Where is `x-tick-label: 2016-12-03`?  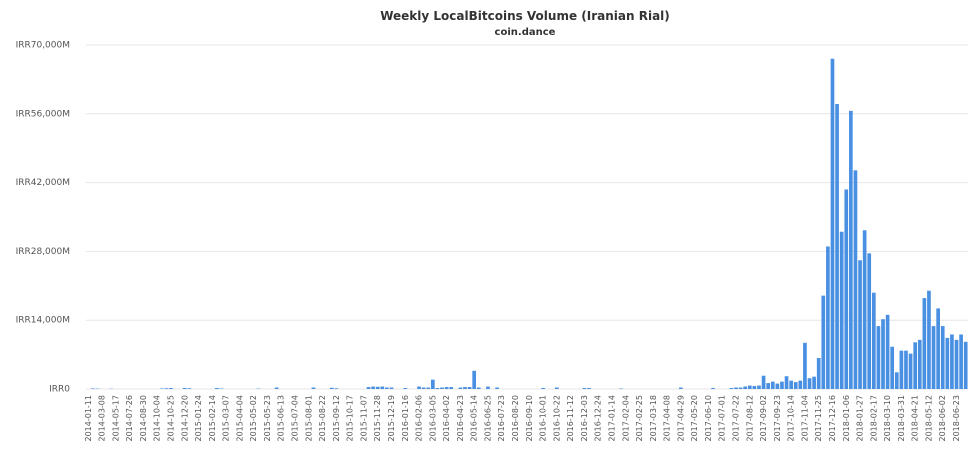 x-tick-label: 2016-12-03 is located at coordinates (584, 418).